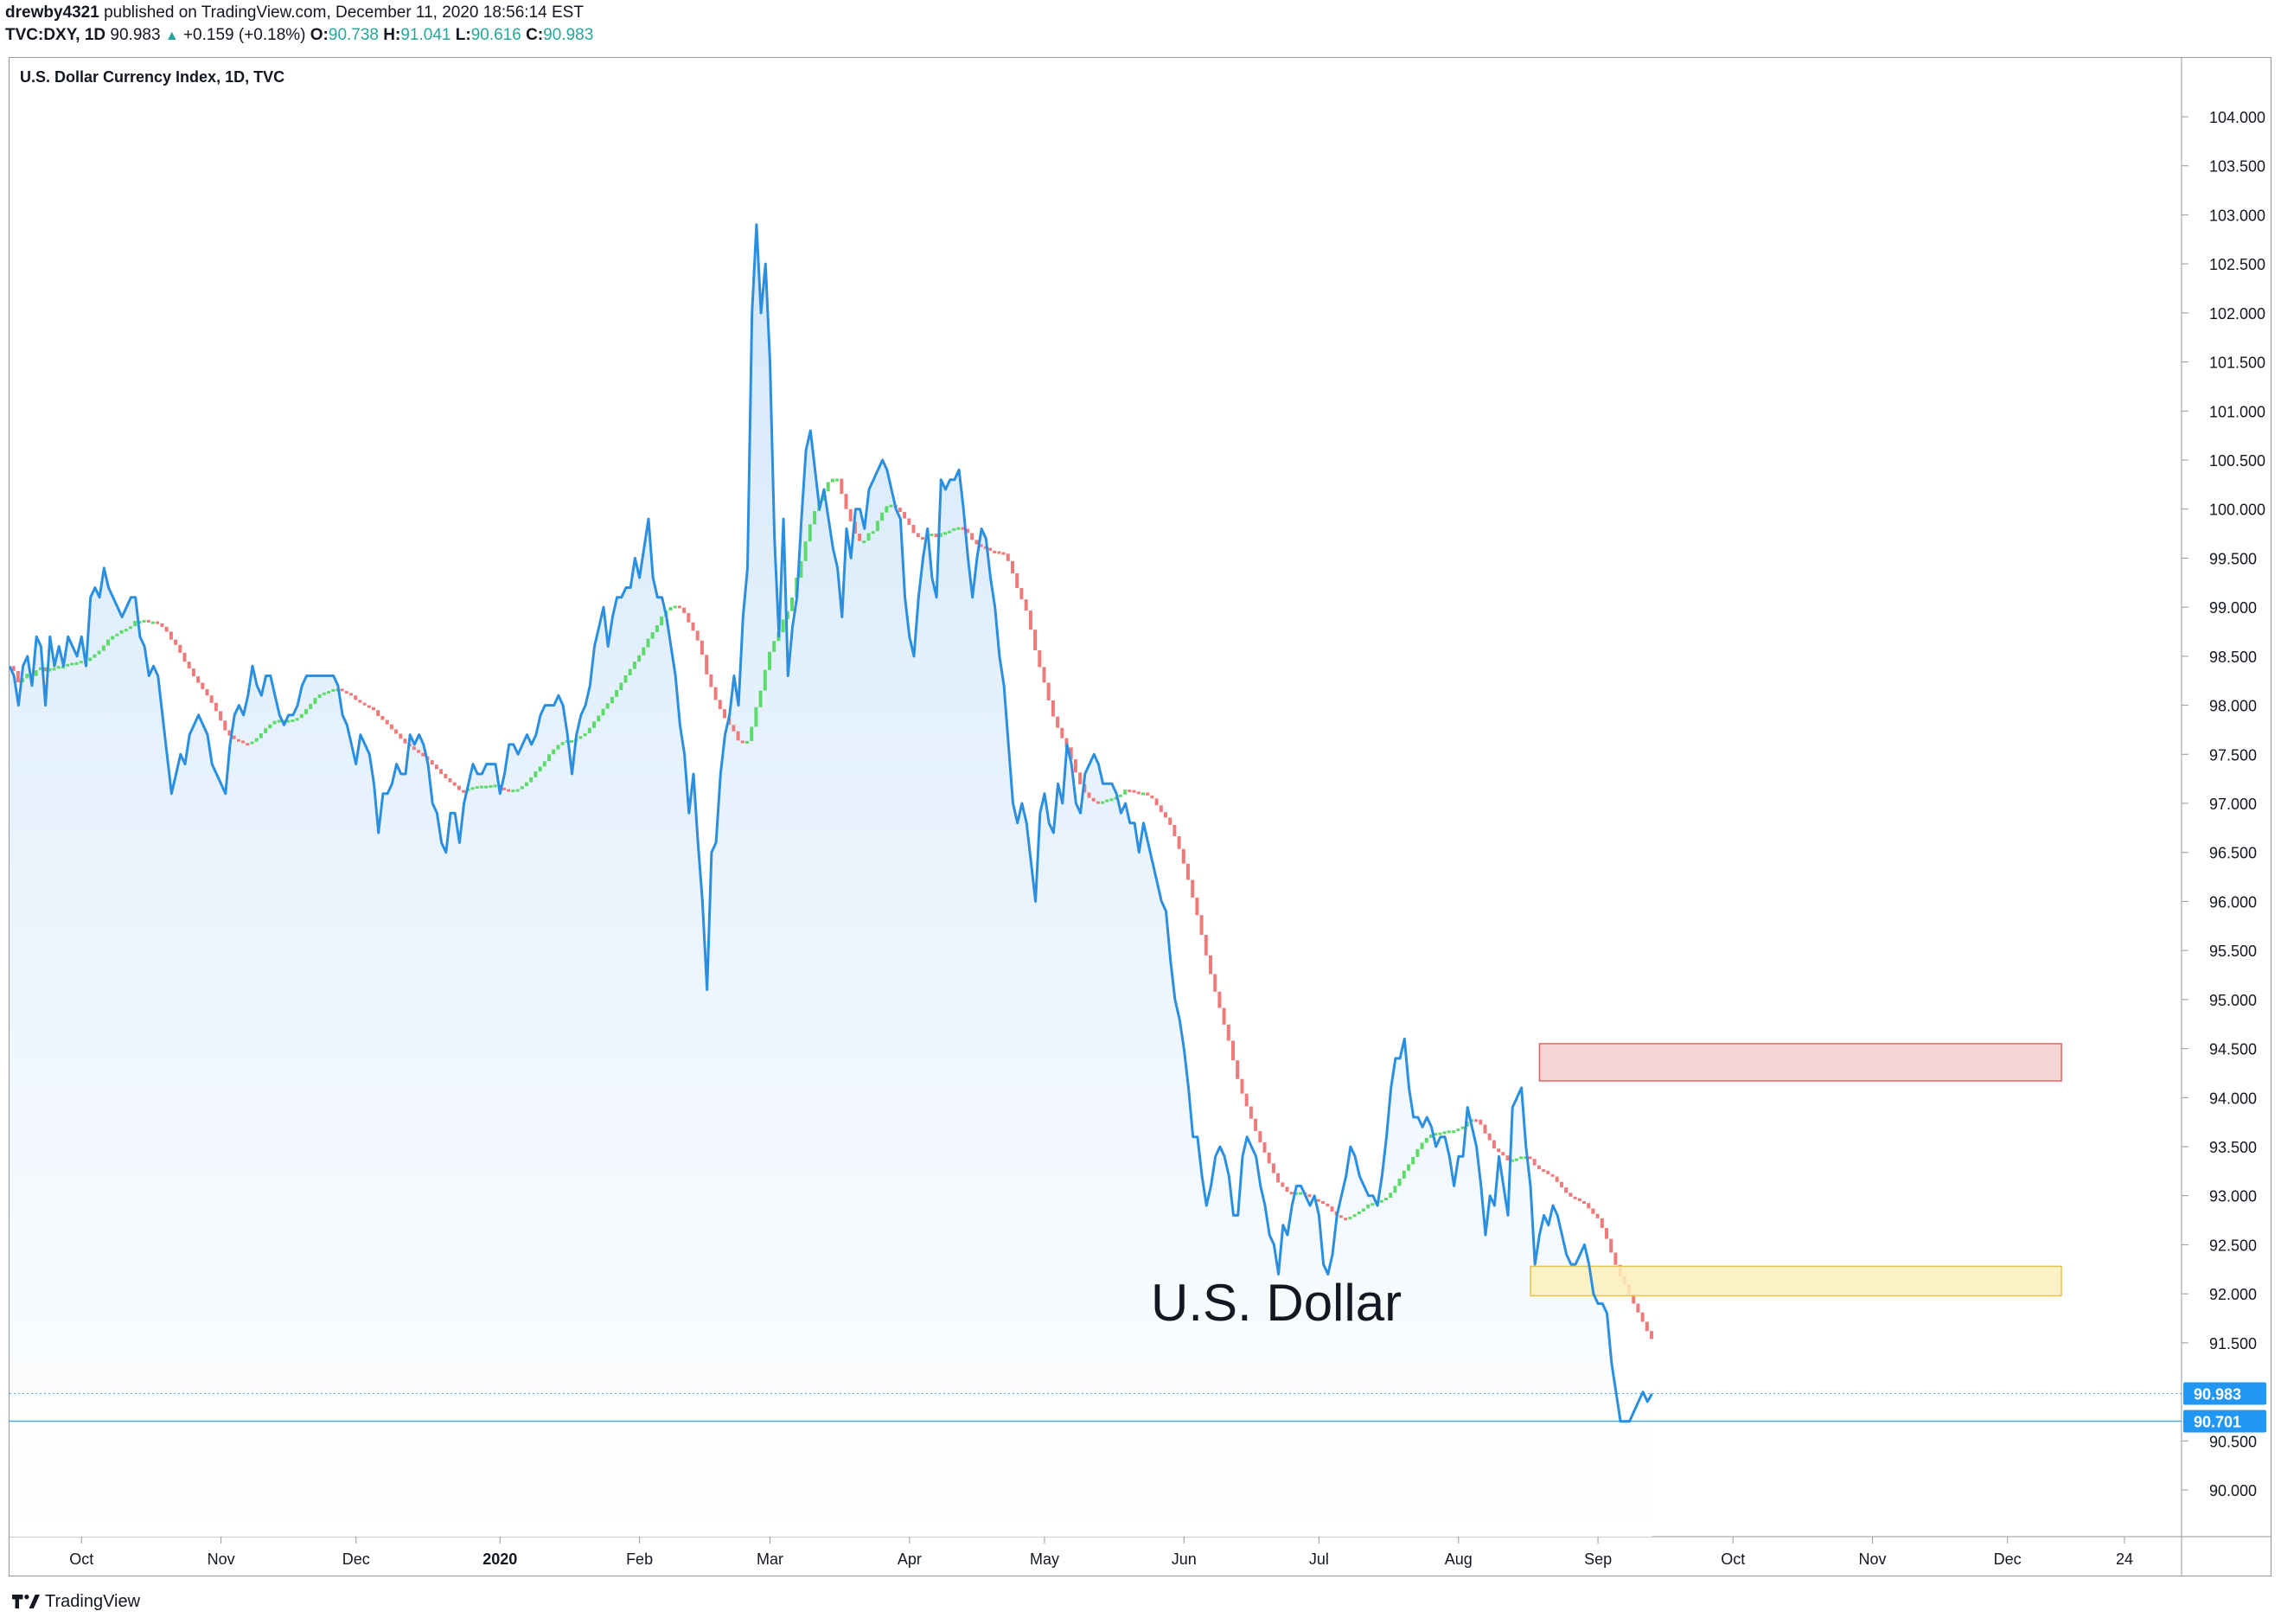 Image resolution: width=2281 pixels, height=1624 pixels. Describe the element at coordinates (2233, 951) in the screenshot. I see `y-tick-label: 95.500` at that location.